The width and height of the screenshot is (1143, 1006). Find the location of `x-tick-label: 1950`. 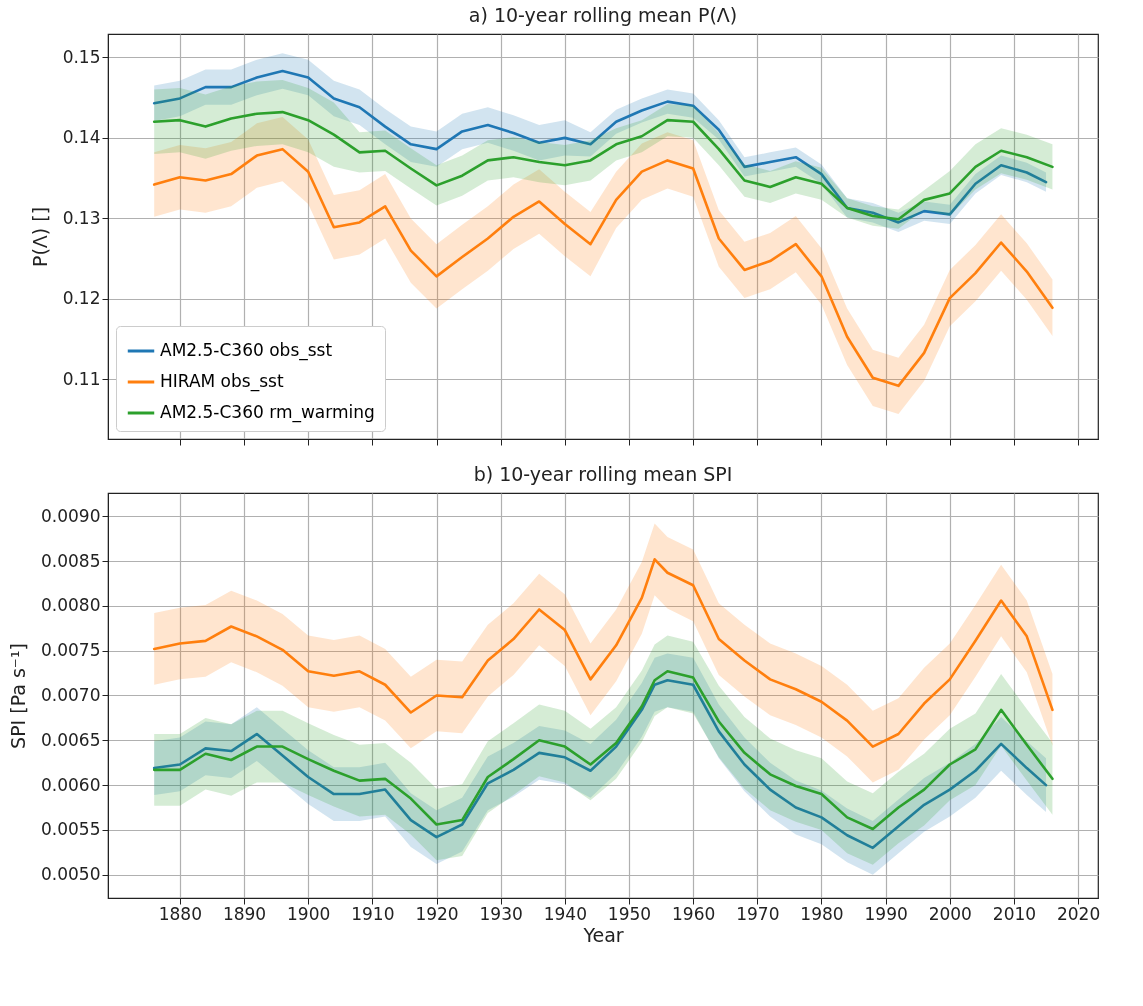

x-tick-label: 1950 is located at coordinates (629, 913).